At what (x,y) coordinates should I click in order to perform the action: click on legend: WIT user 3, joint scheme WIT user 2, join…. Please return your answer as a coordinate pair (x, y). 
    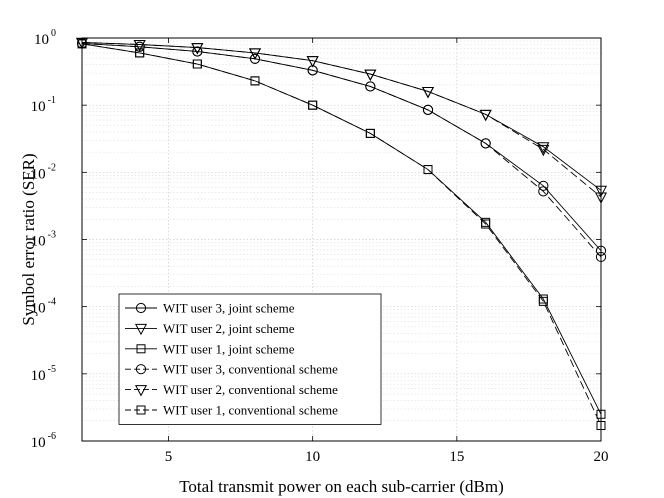
    Looking at the image, I should click on (250, 359).